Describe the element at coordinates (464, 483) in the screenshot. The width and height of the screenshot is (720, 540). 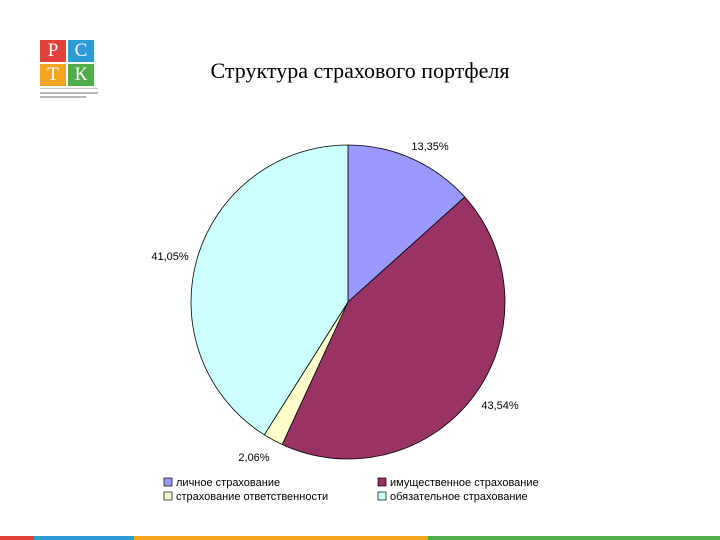
I see `legend-label: имущественное страхование` at that location.